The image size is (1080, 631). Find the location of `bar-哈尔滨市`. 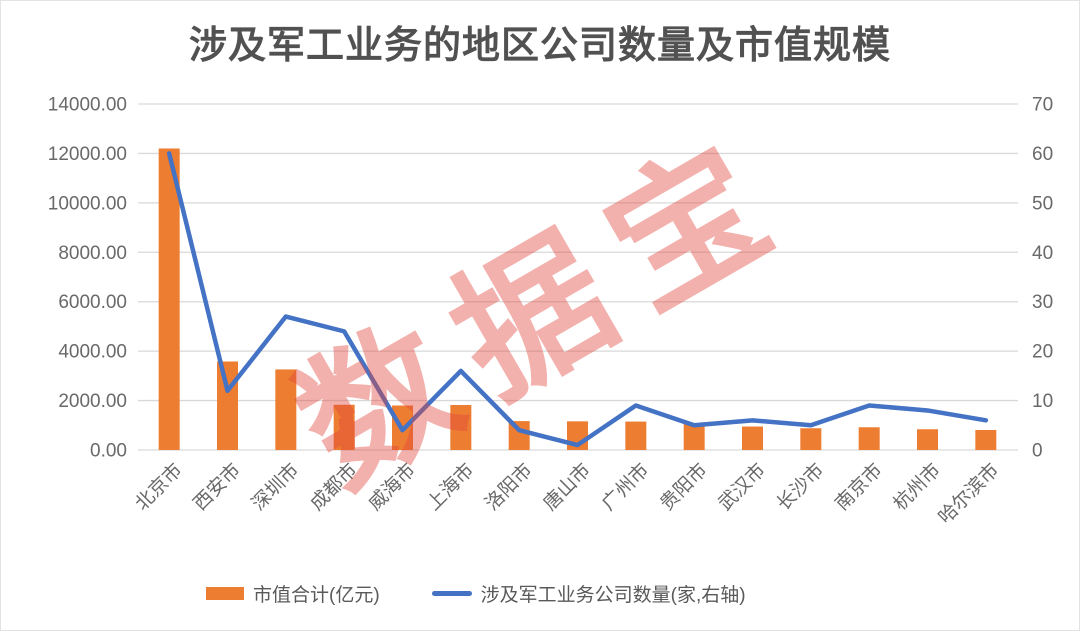

bar-哈尔滨市 is located at coordinates (986, 439).